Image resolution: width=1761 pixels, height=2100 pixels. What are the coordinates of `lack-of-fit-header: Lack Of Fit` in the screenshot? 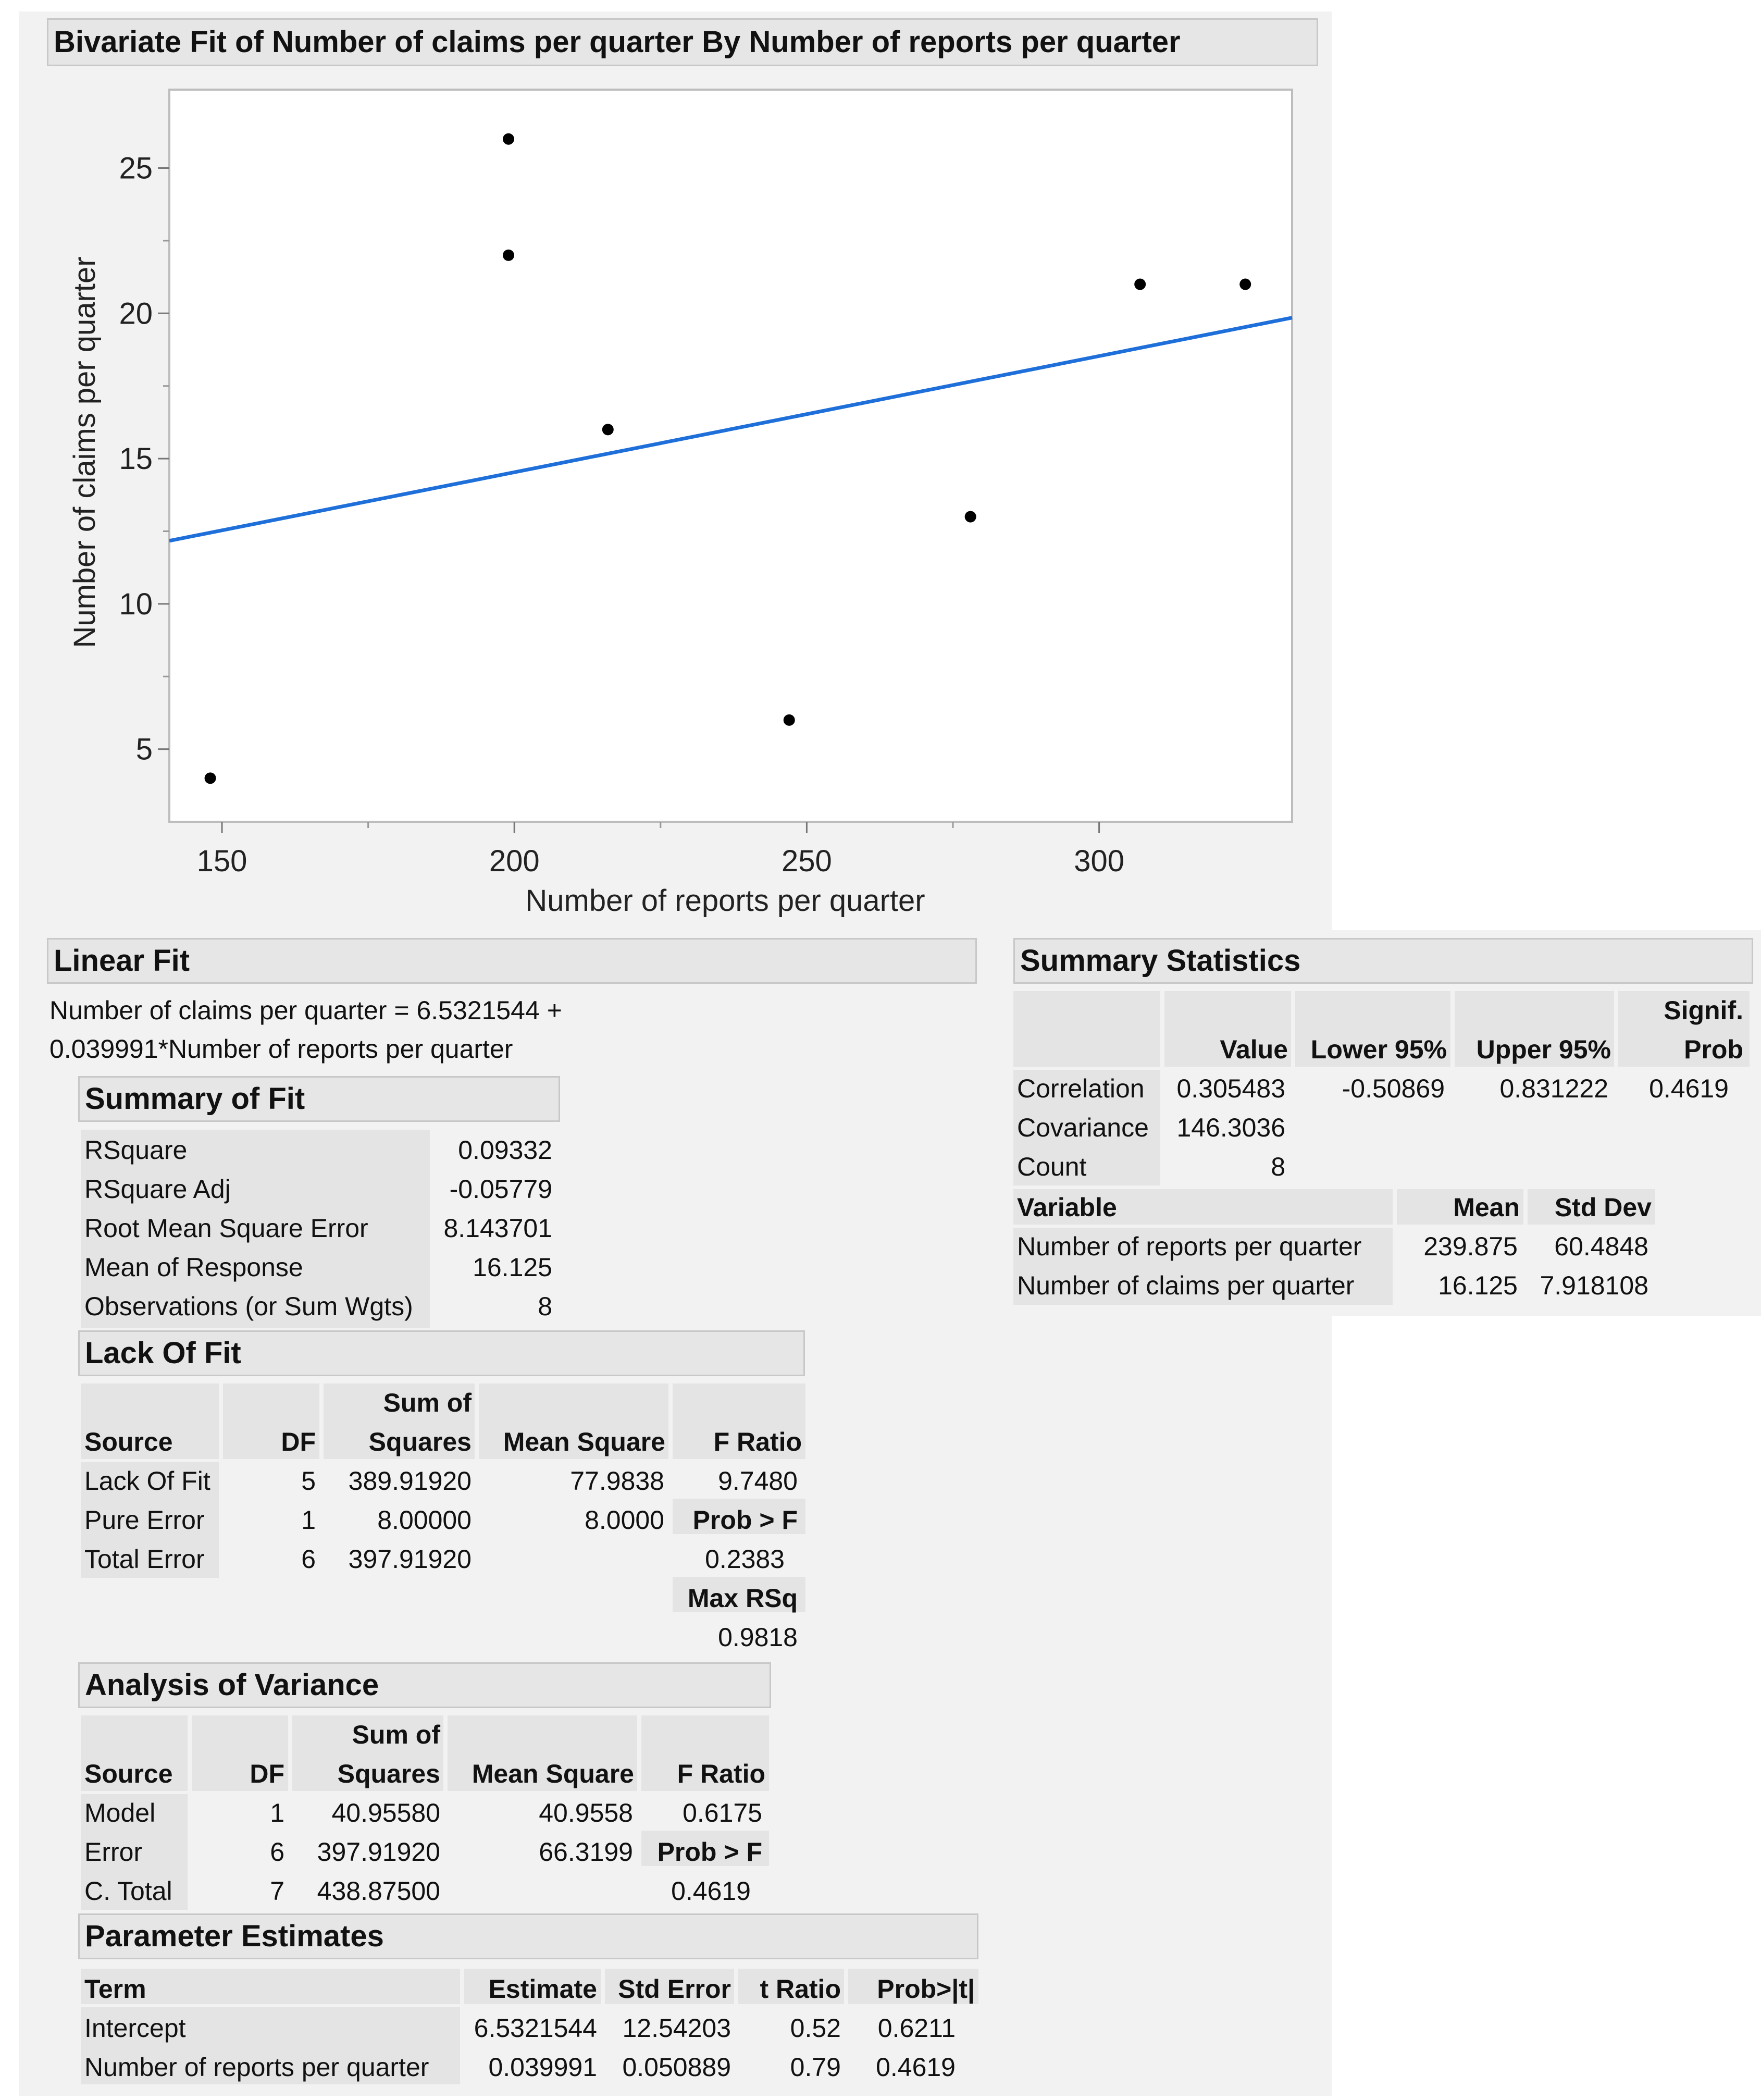 It's located at (441, 1353).